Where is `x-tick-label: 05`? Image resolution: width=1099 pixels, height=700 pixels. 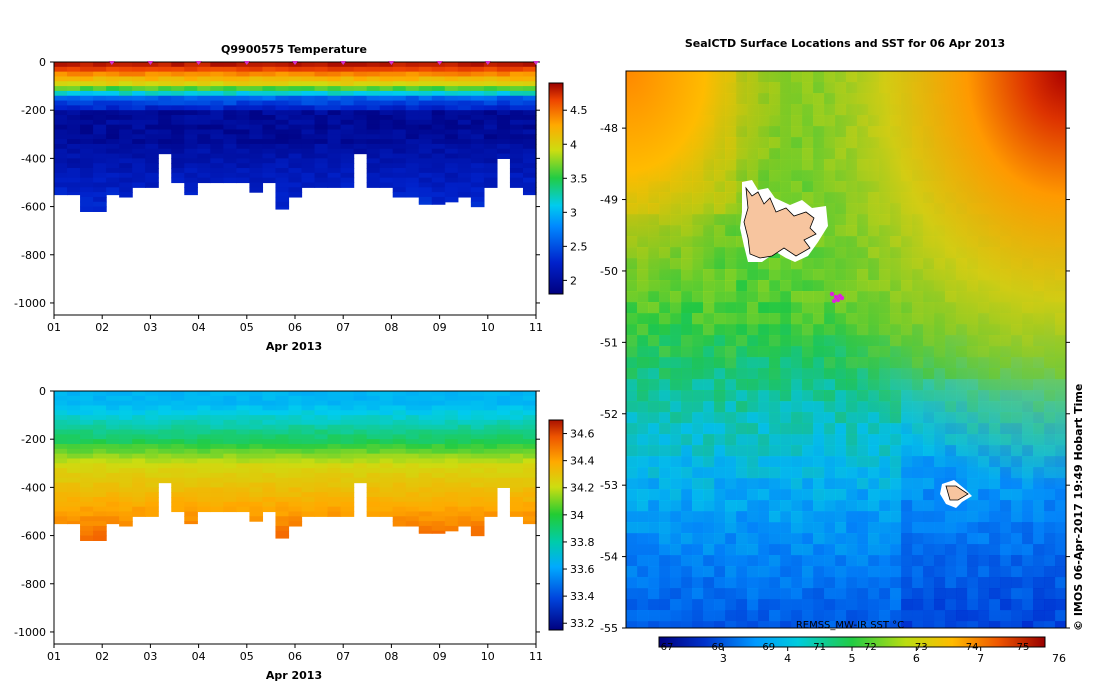 x-tick-label: 05 is located at coordinates (247, 327).